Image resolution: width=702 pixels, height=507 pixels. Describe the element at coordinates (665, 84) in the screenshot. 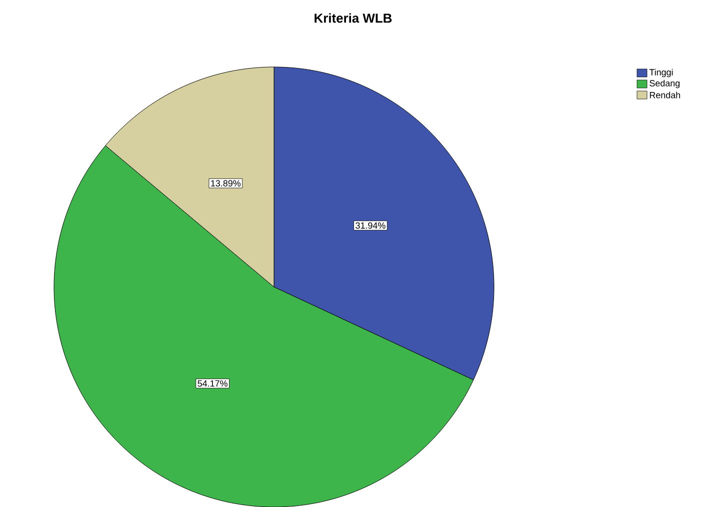

I see `legend-label: Sedang` at that location.